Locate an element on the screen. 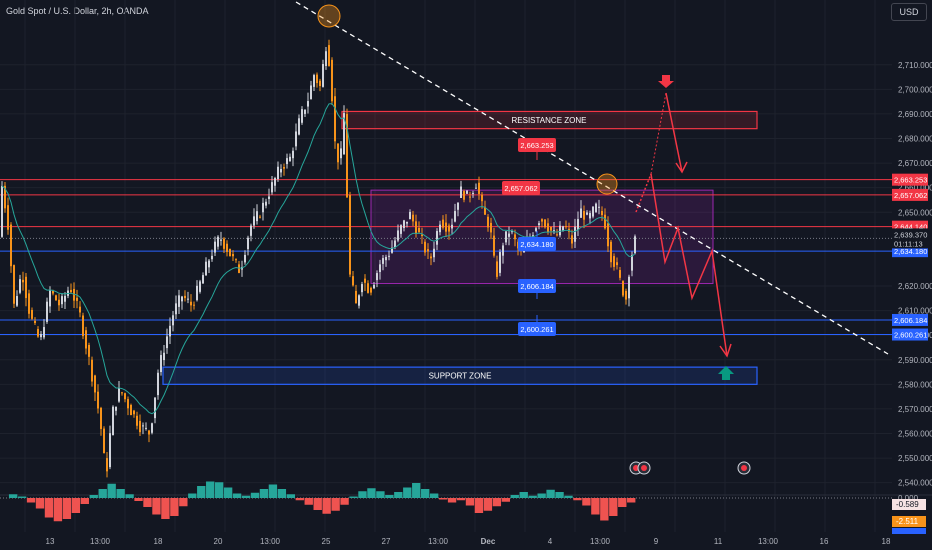  level-tag-text: 2,634.180 is located at coordinates (536, 244).